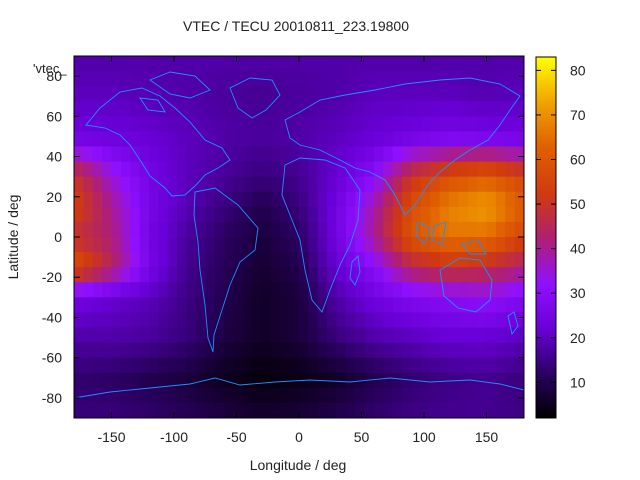  I want to click on coastline-africa, so click(321, 235).